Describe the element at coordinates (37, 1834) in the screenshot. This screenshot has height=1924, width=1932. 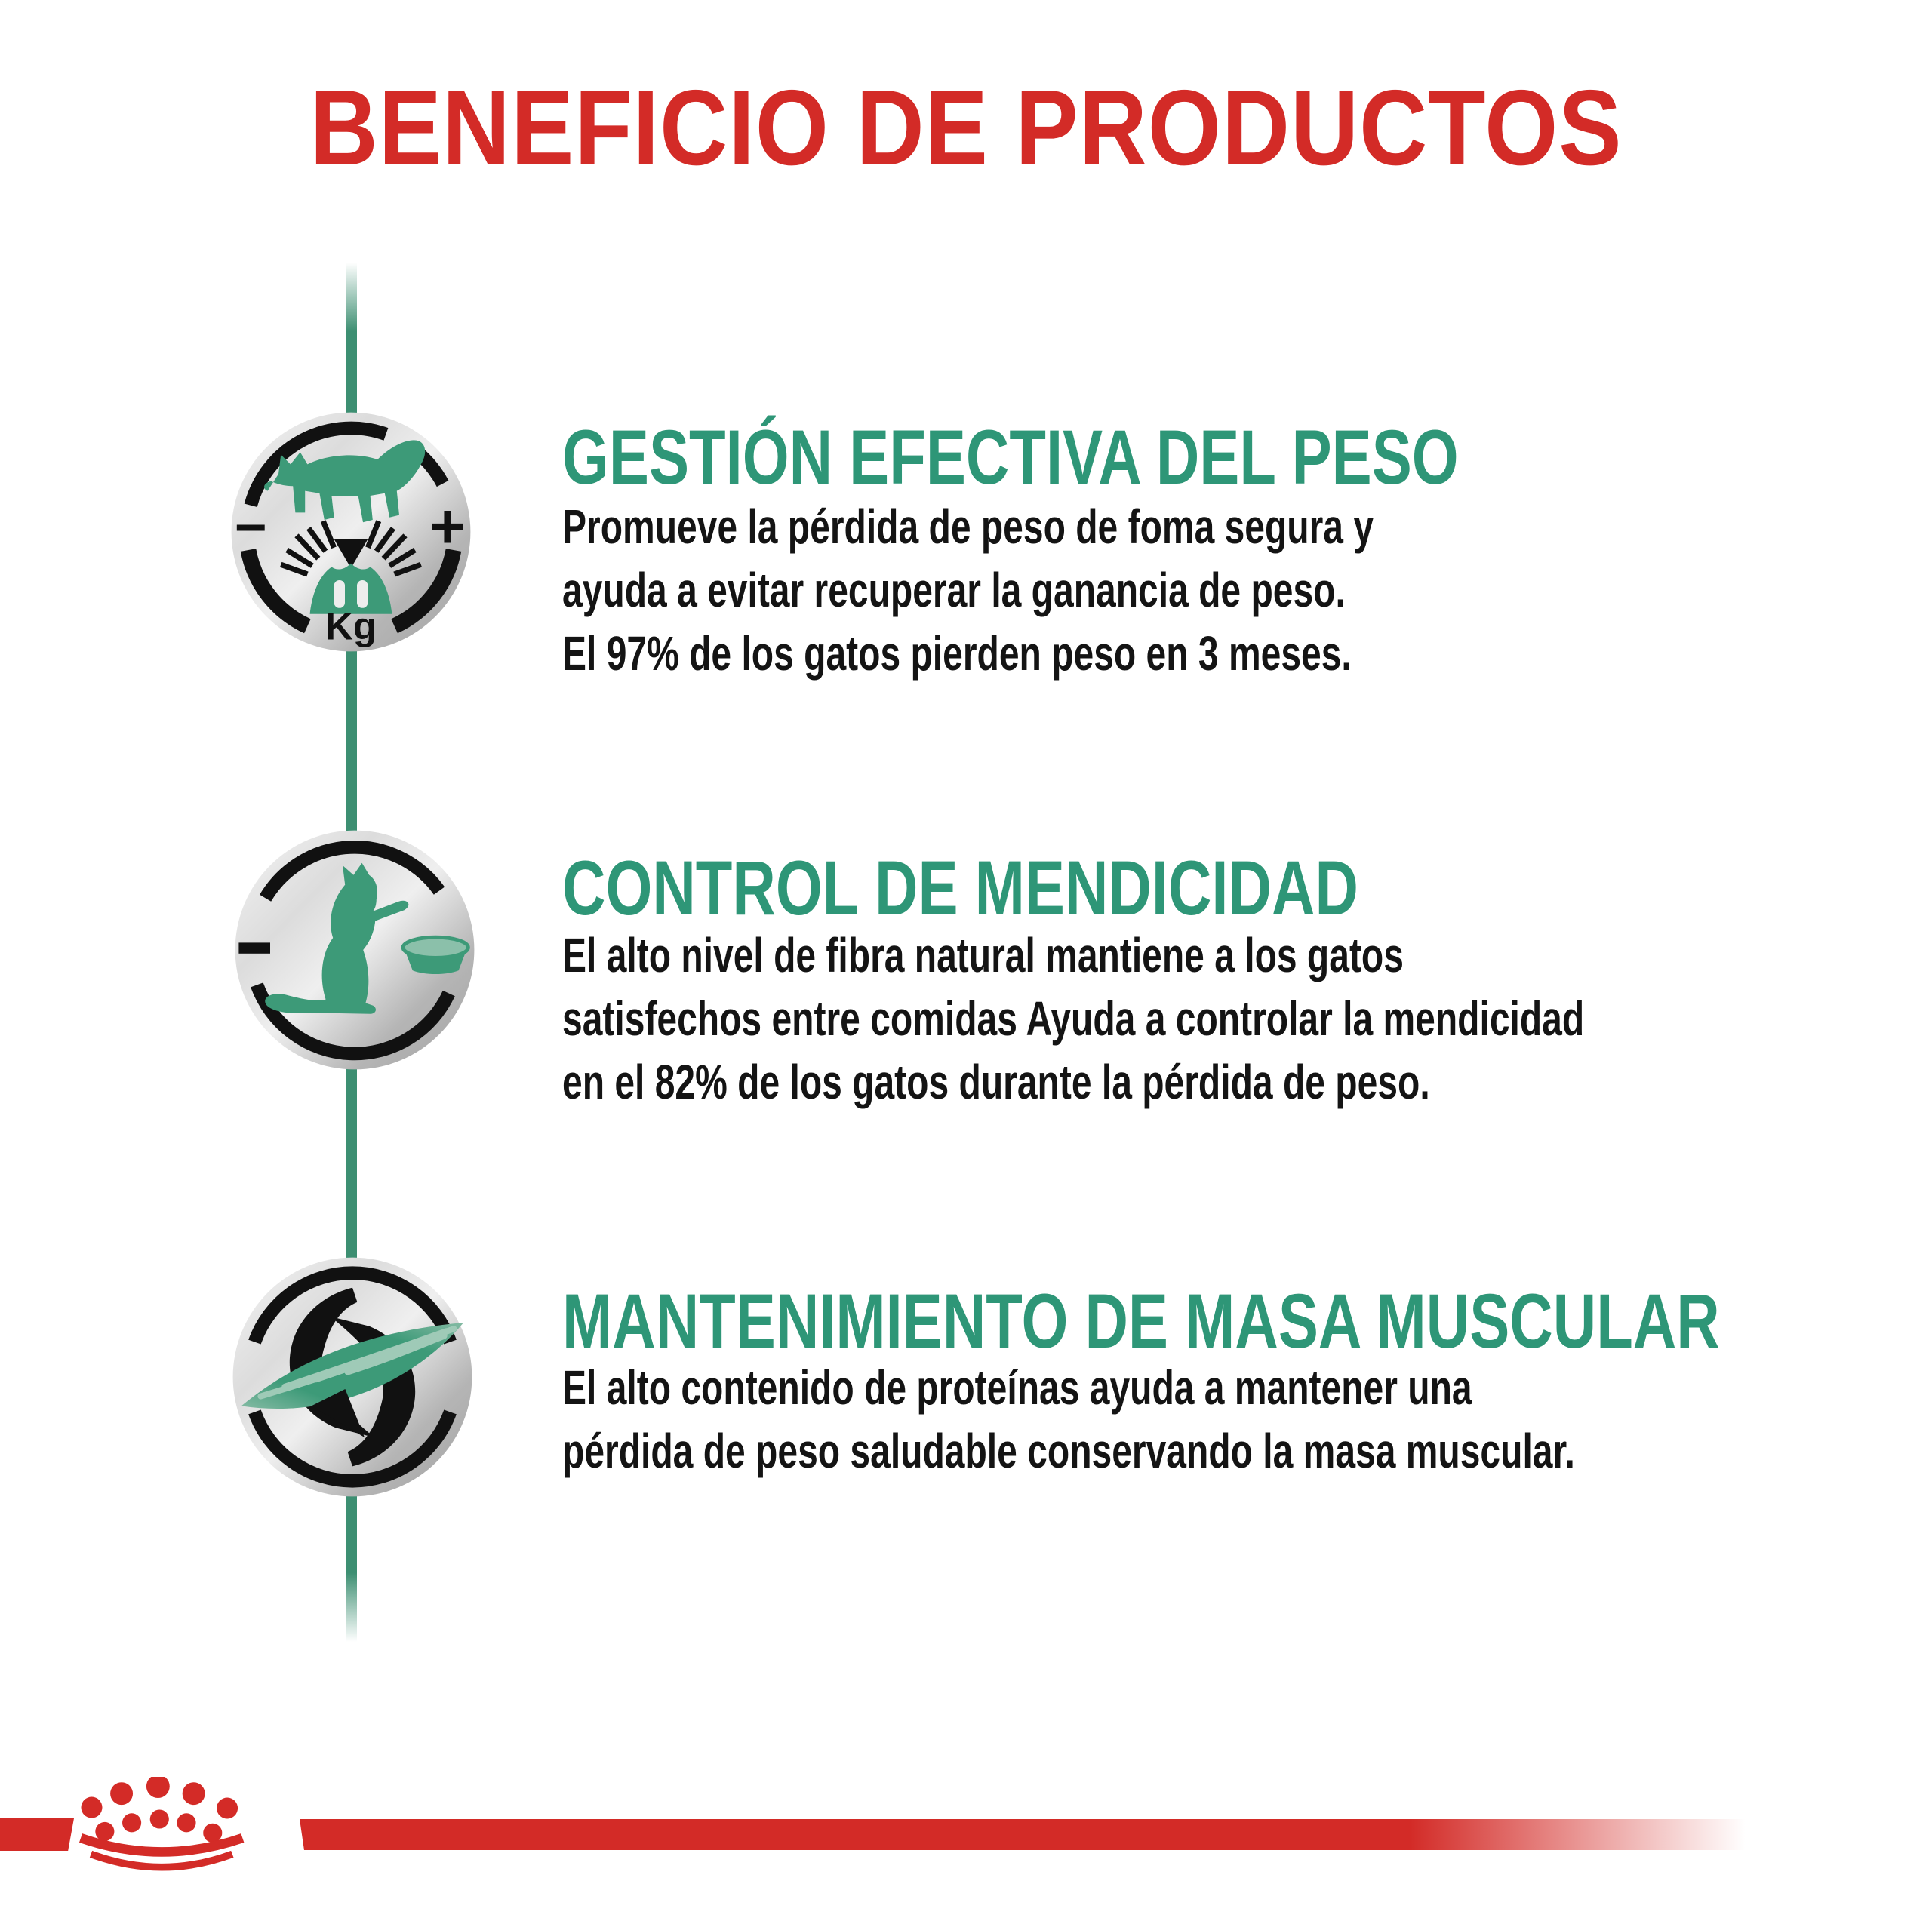
I see `footer-bar-left` at that location.